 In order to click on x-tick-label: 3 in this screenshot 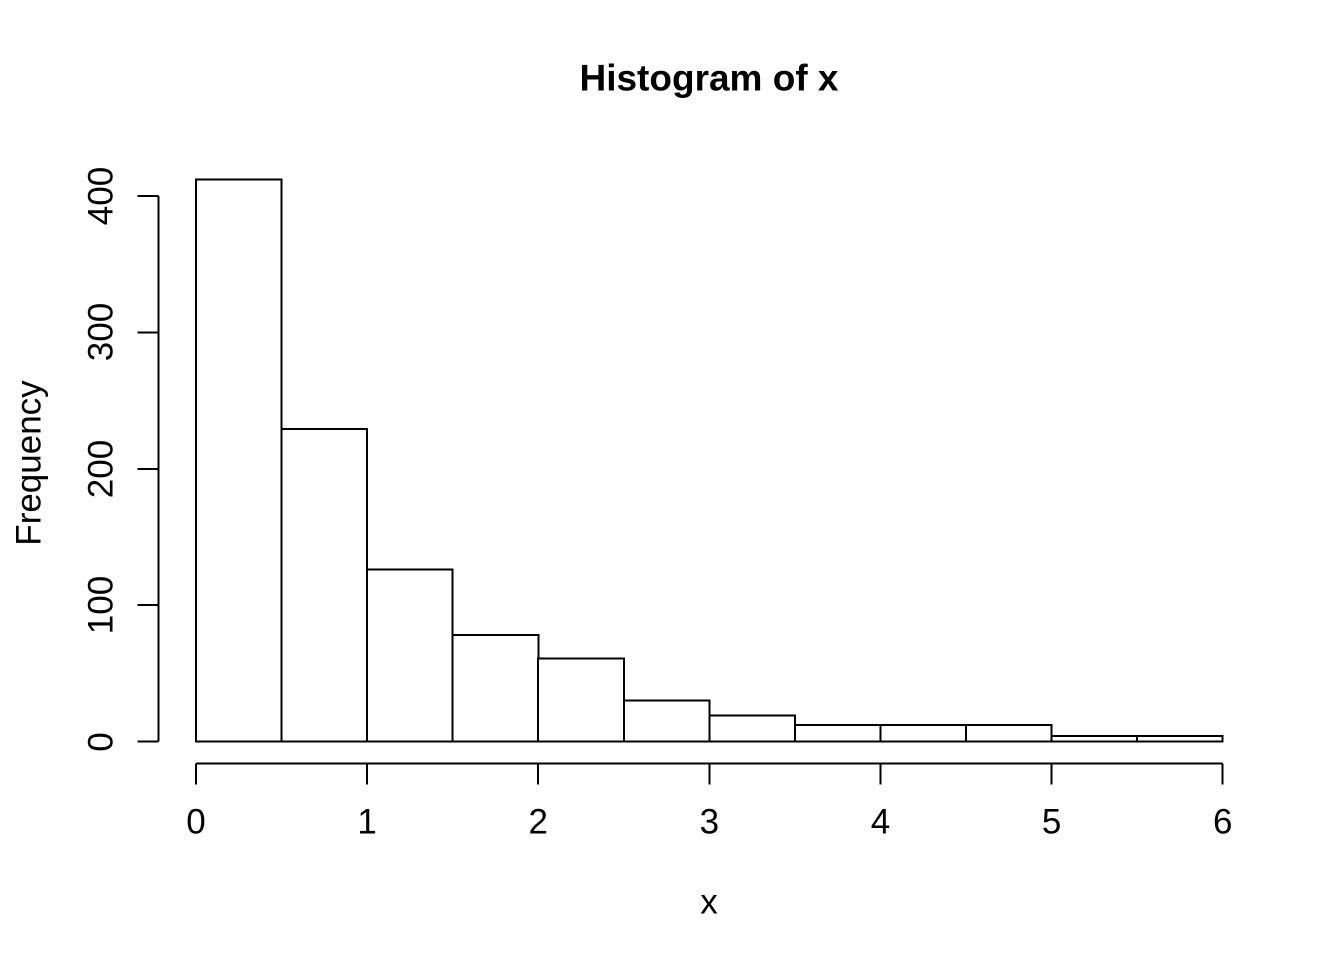, I will do `click(709, 822)`.